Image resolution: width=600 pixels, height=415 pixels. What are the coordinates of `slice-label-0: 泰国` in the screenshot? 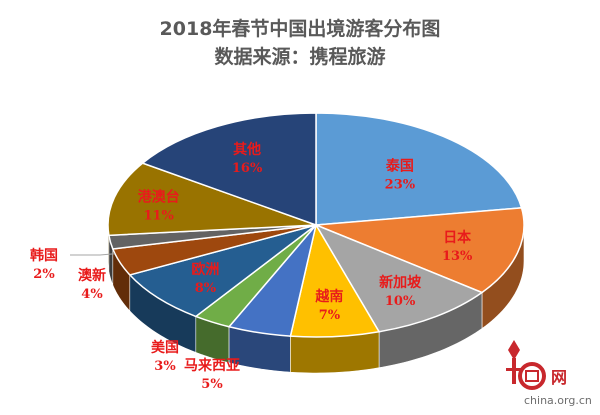 It's located at (399, 165).